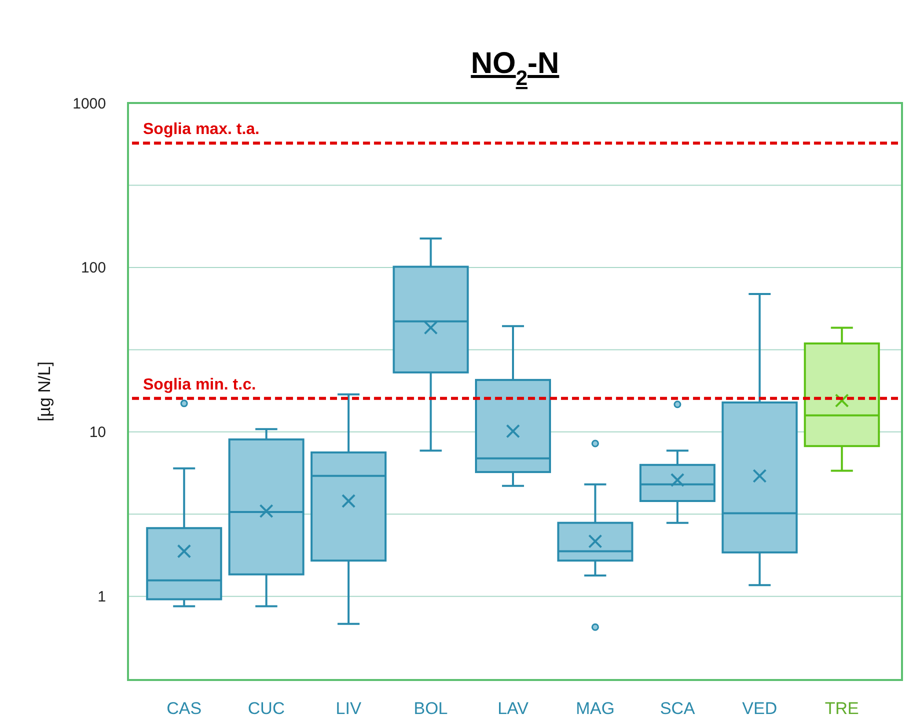 This screenshot has width=912, height=726. What do you see at coordinates (266, 708) in the screenshot?
I see `x-tick-label: CUC` at bounding box center [266, 708].